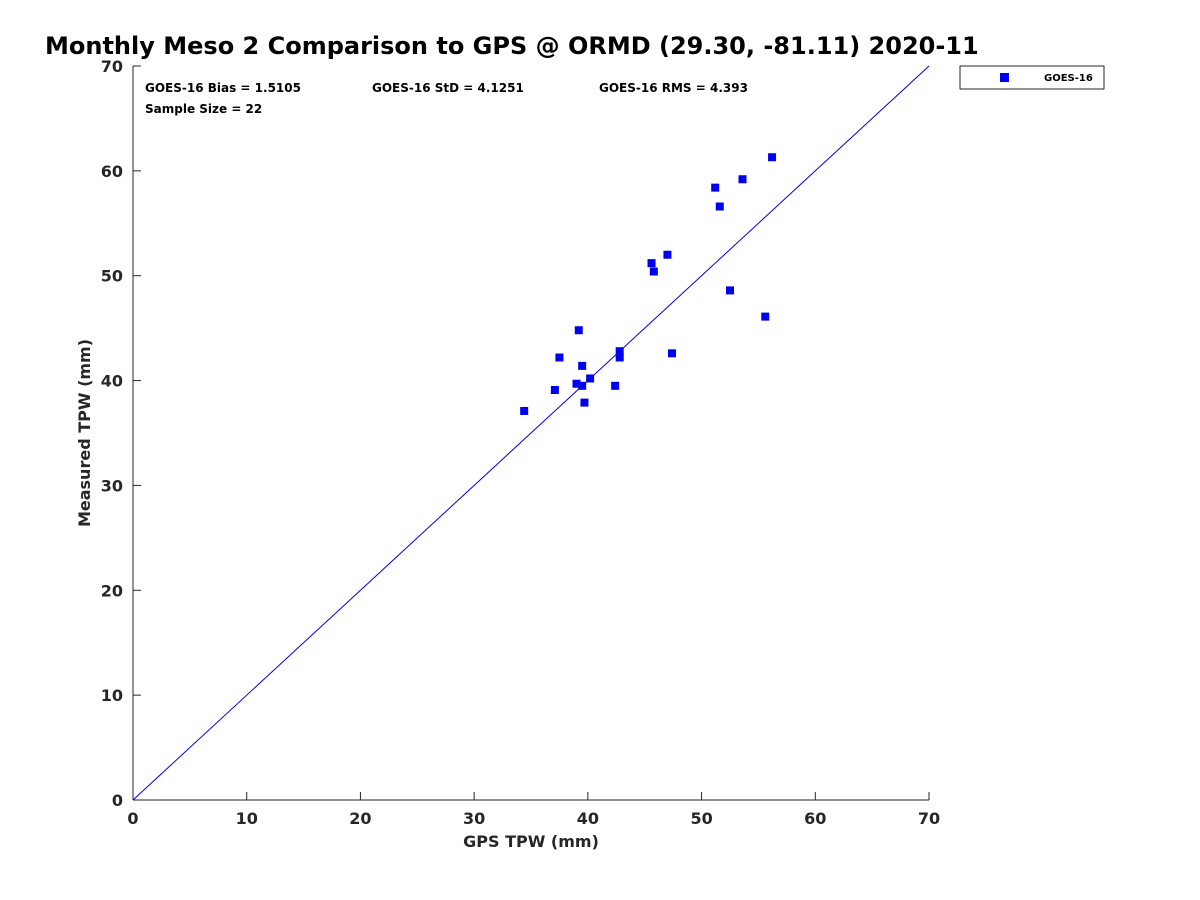 Image resolution: width=1200 pixels, height=900 pixels. What do you see at coordinates (648, 284) in the screenshot?
I see `data-points` at bounding box center [648, 284].